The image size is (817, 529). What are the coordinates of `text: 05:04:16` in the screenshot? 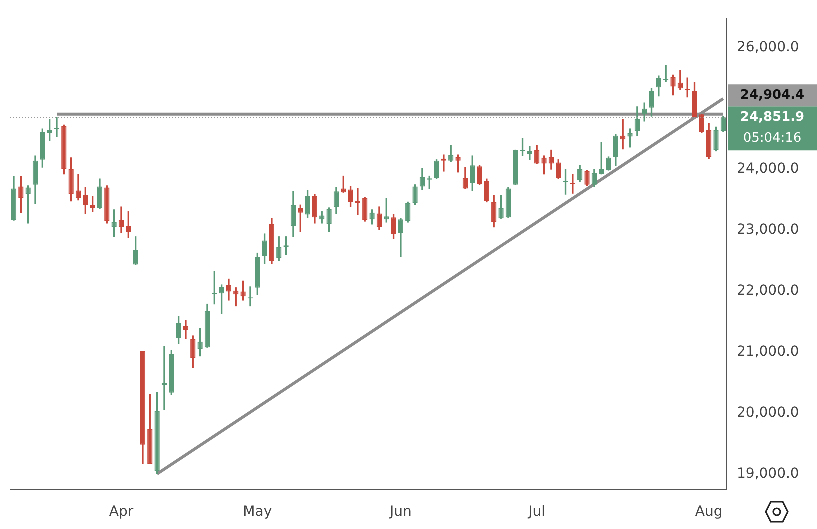 It's located at (772, 138).